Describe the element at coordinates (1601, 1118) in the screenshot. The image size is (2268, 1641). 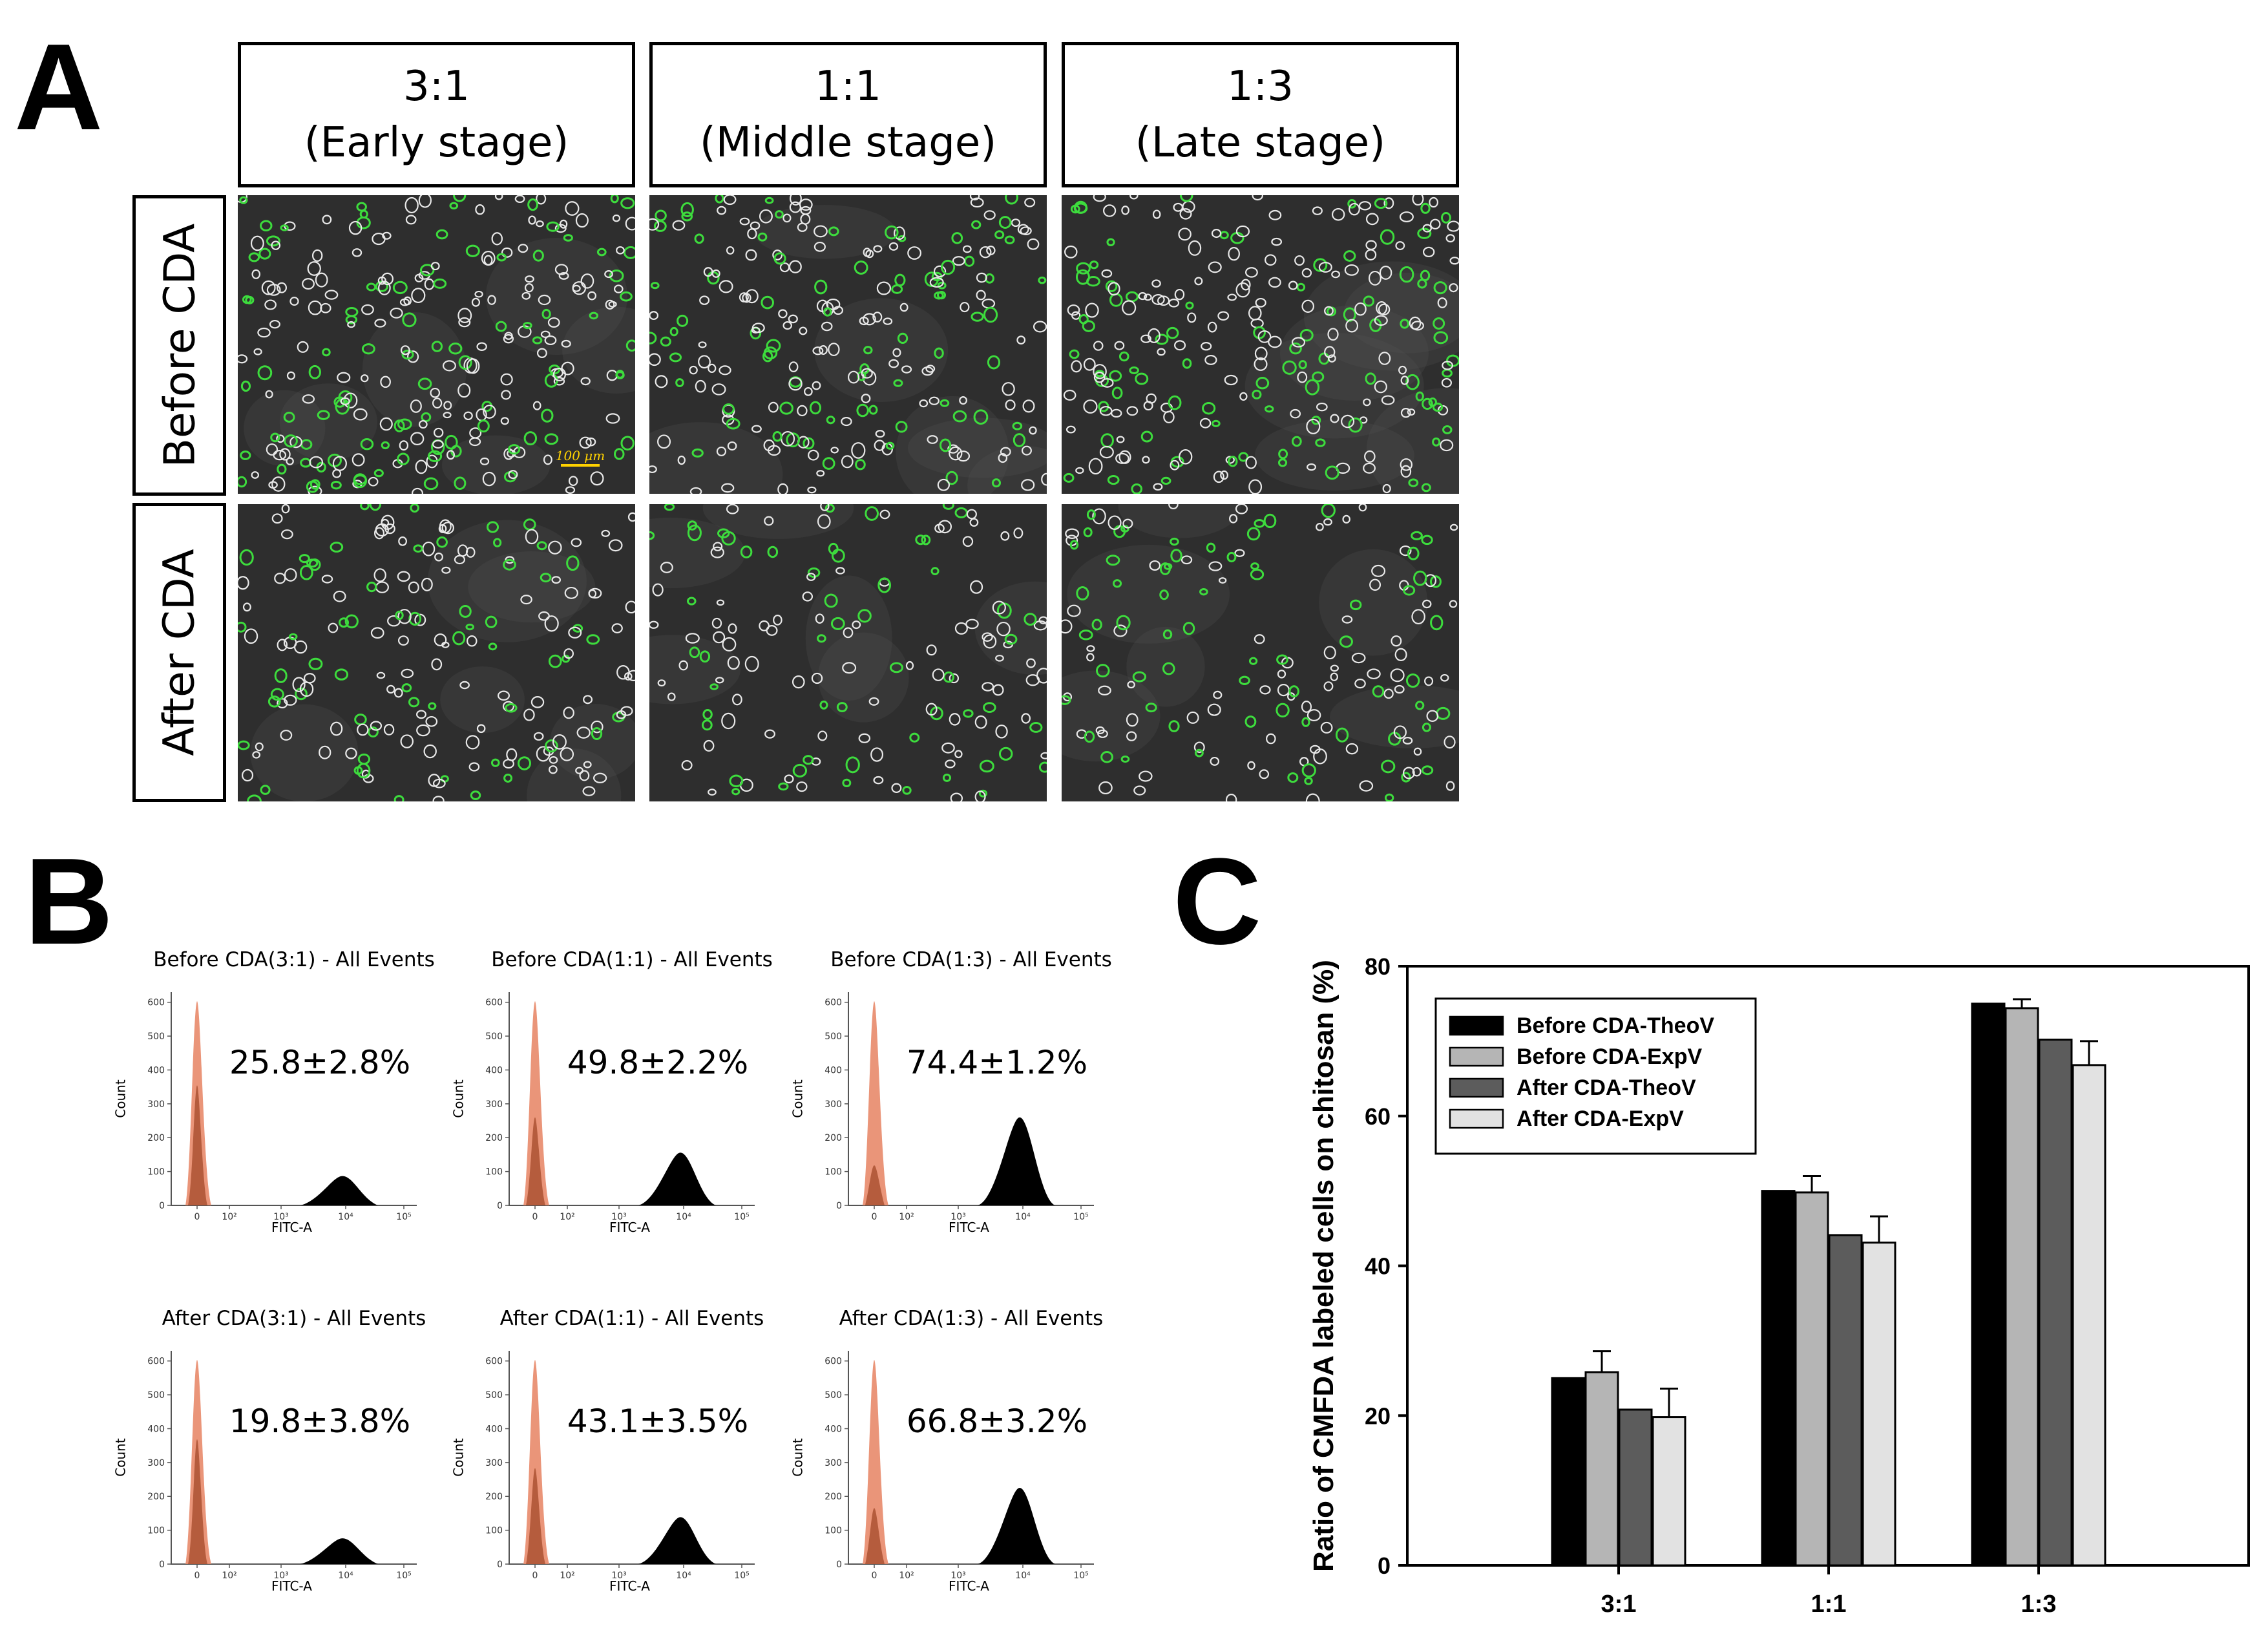
I see `legend-label: After CDA-ExpV` at that location.